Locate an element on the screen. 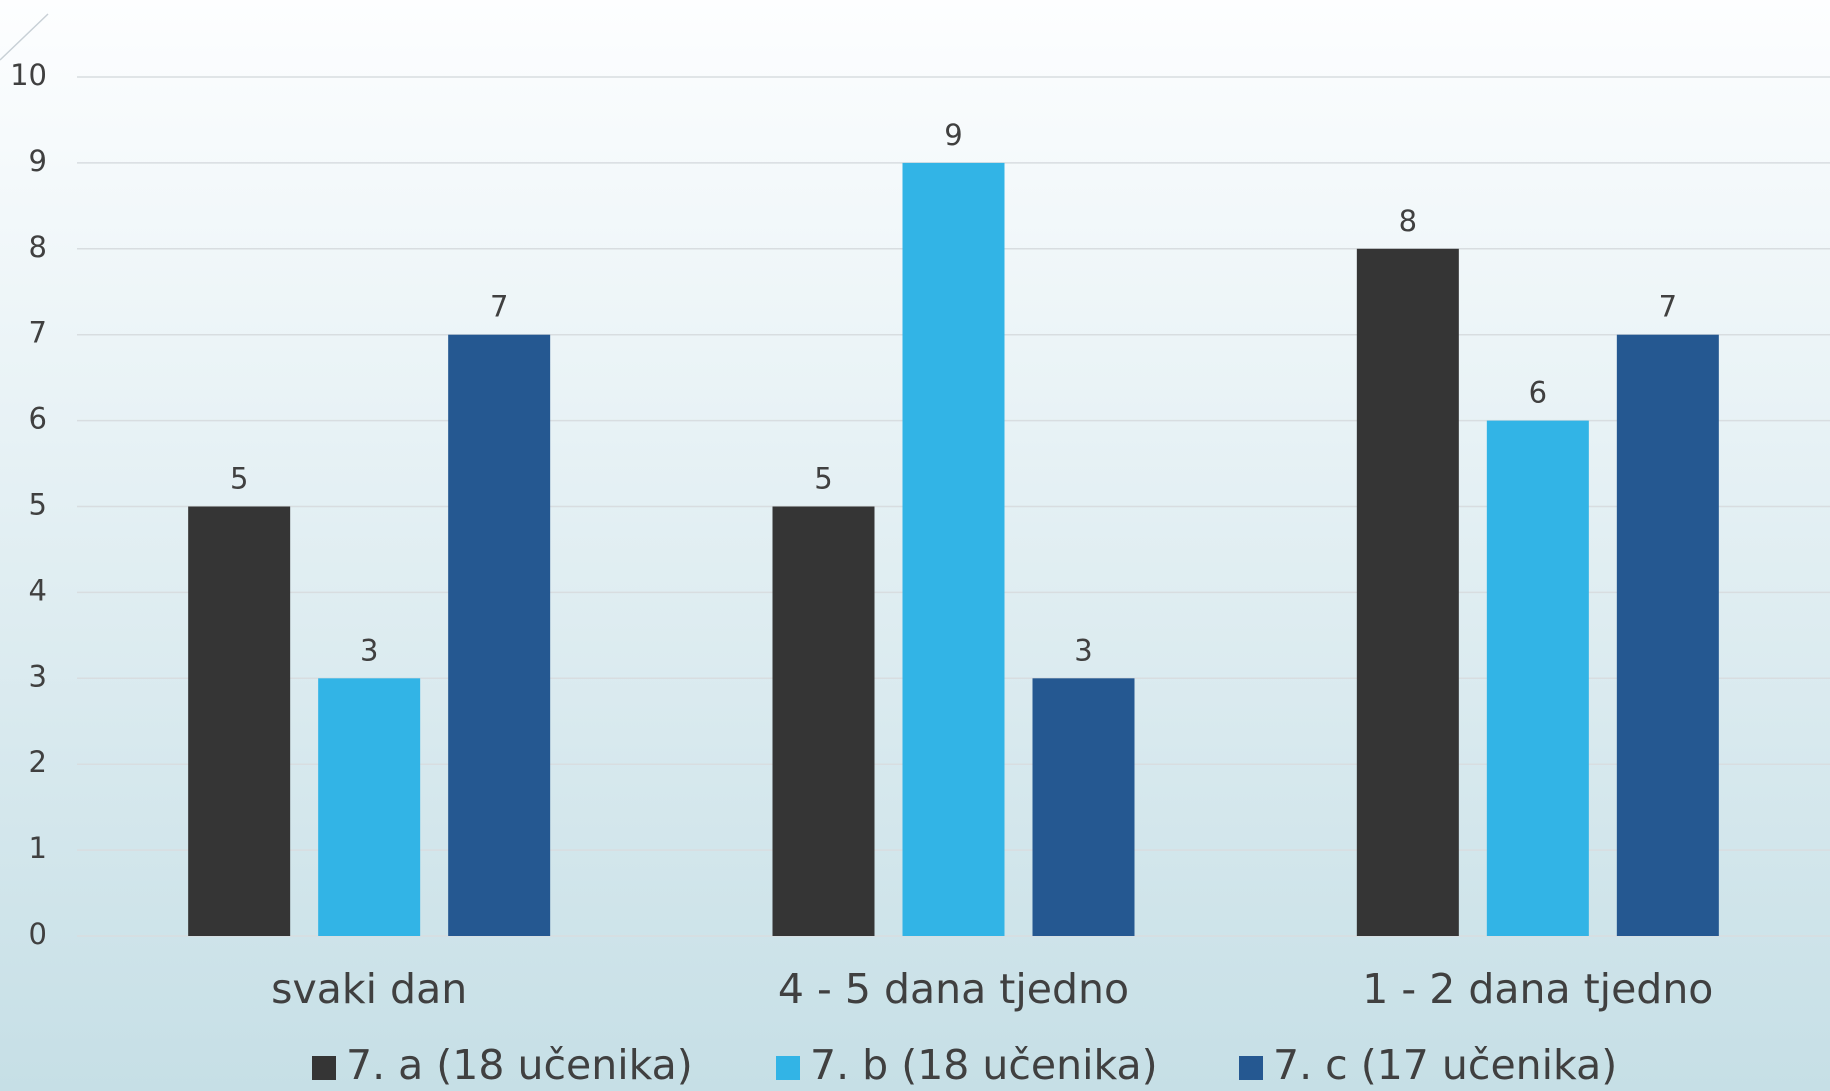 This screenshot has width=1830, height=1091. y-tick-label: 0 is located at coordinates (38, 934).